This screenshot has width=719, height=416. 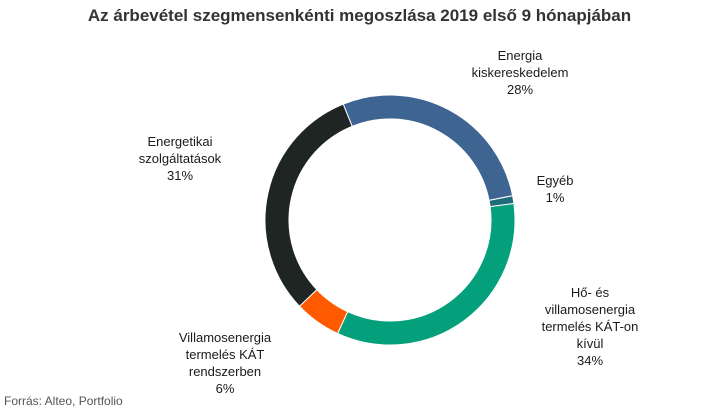 What do you see at coordinates (520, 55) in the screenshot?
I see `slice-label-0-line-0: Energia` at bounding box center [520, 55].